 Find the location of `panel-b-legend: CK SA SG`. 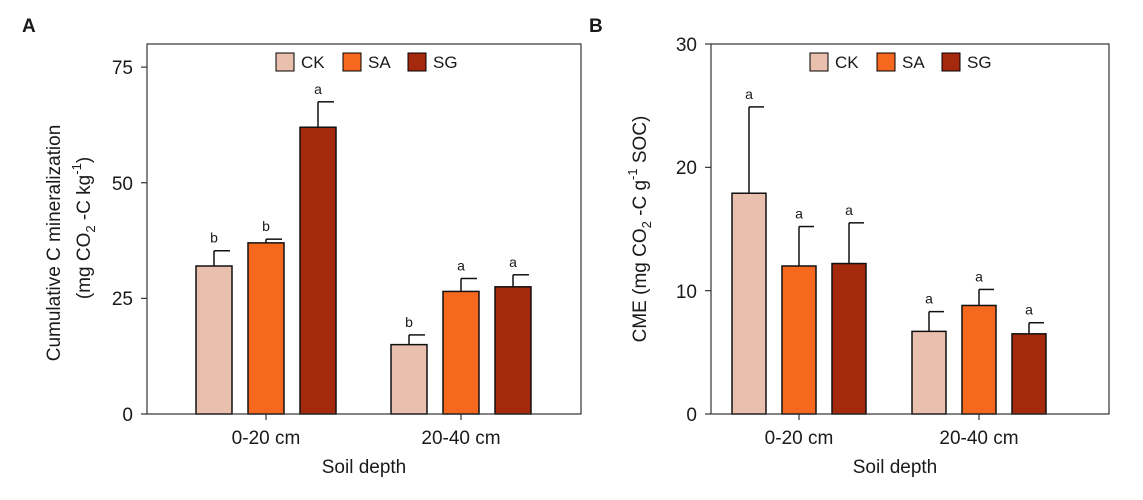

panel-b-legend: CK SA SG is located at coordinates (900, 62).